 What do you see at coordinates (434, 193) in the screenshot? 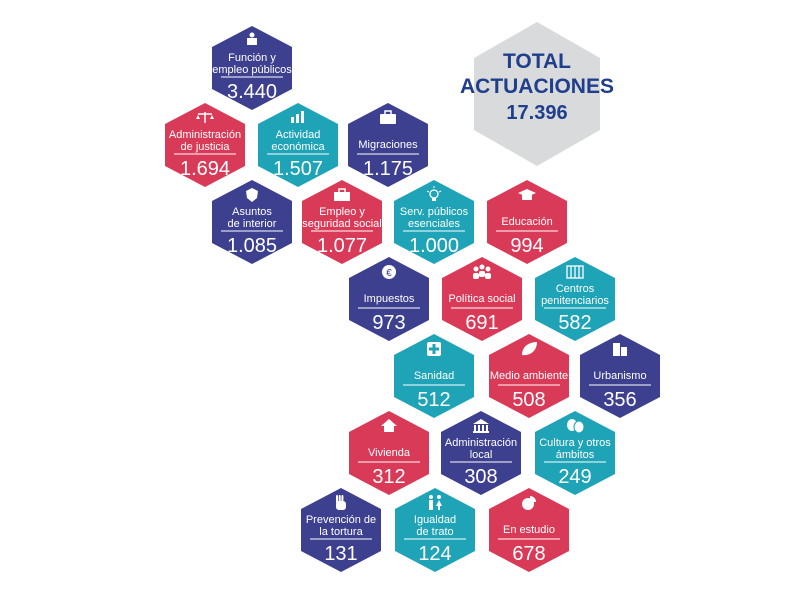
I see `light-bulb-icon` at bounding box center [434, 193].